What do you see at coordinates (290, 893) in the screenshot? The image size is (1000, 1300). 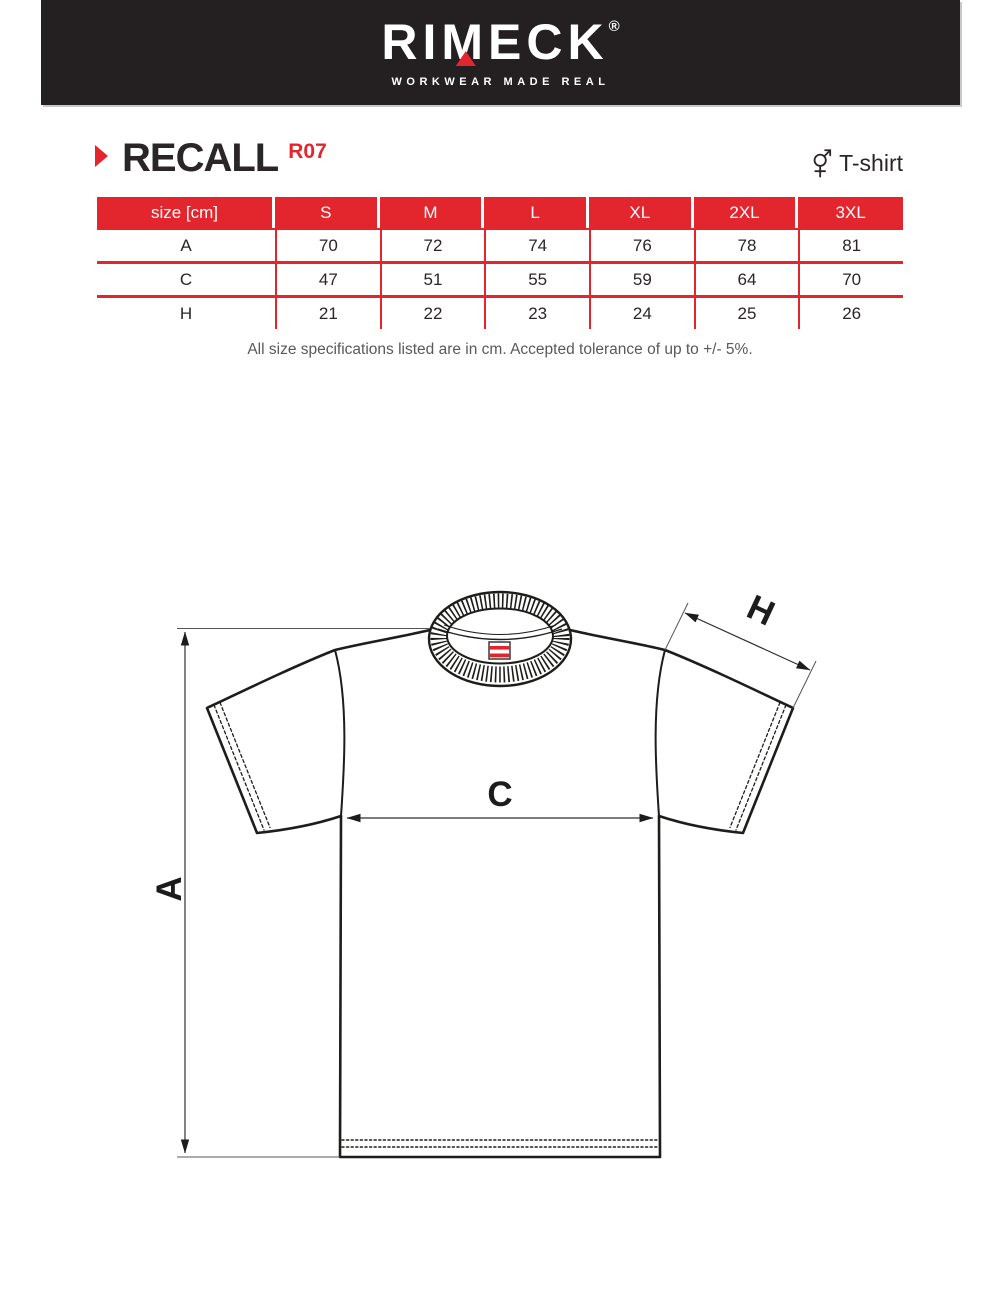 I see `dimension-a: A` at bounding box center [290, 893].